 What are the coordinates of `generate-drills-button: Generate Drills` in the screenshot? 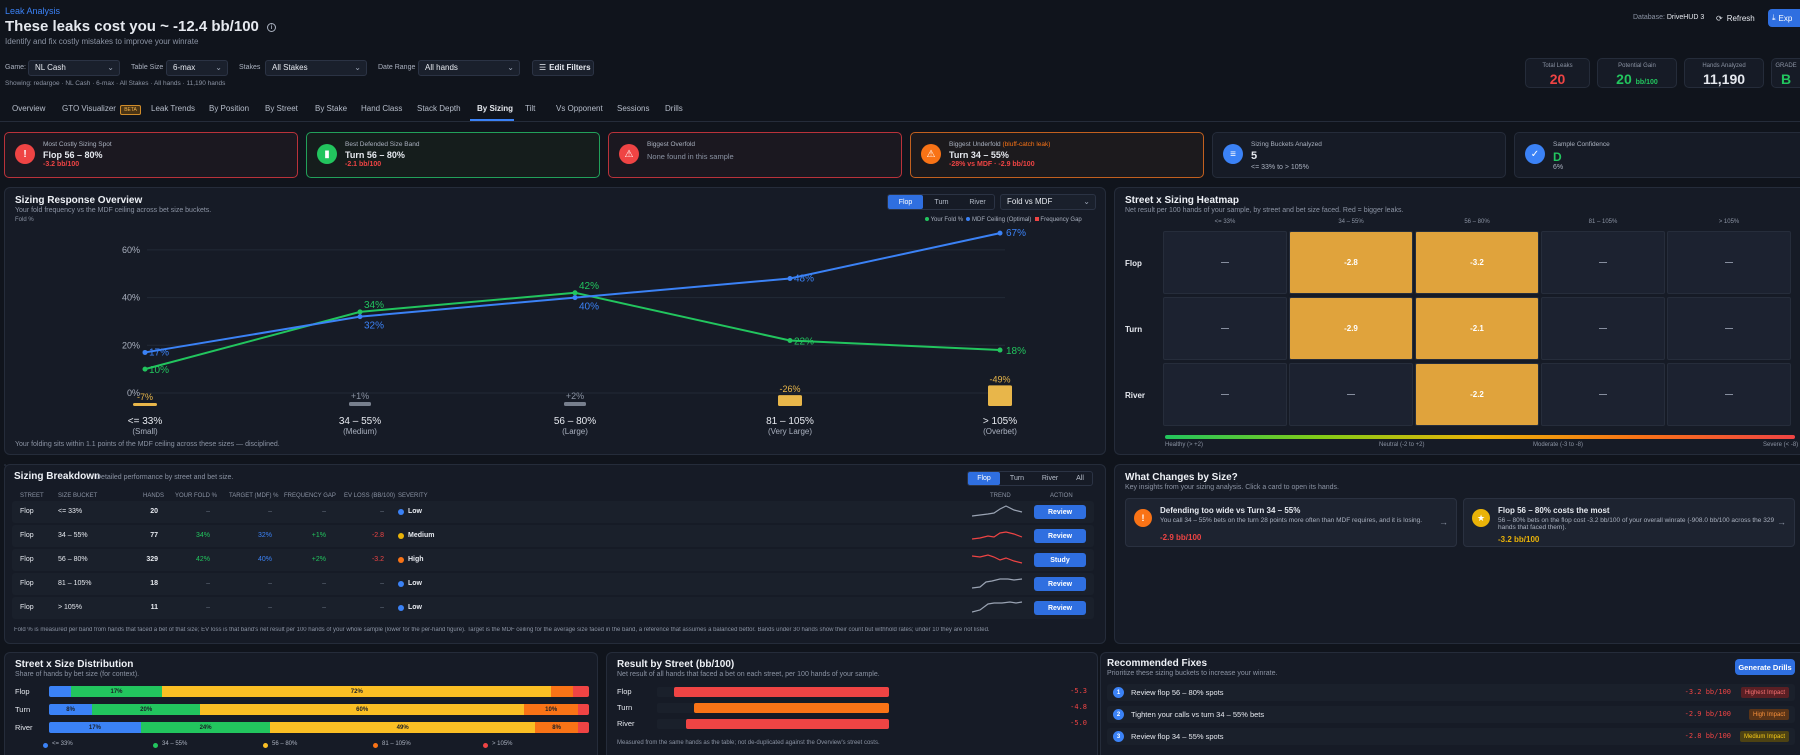 It's located at (1765, 667).